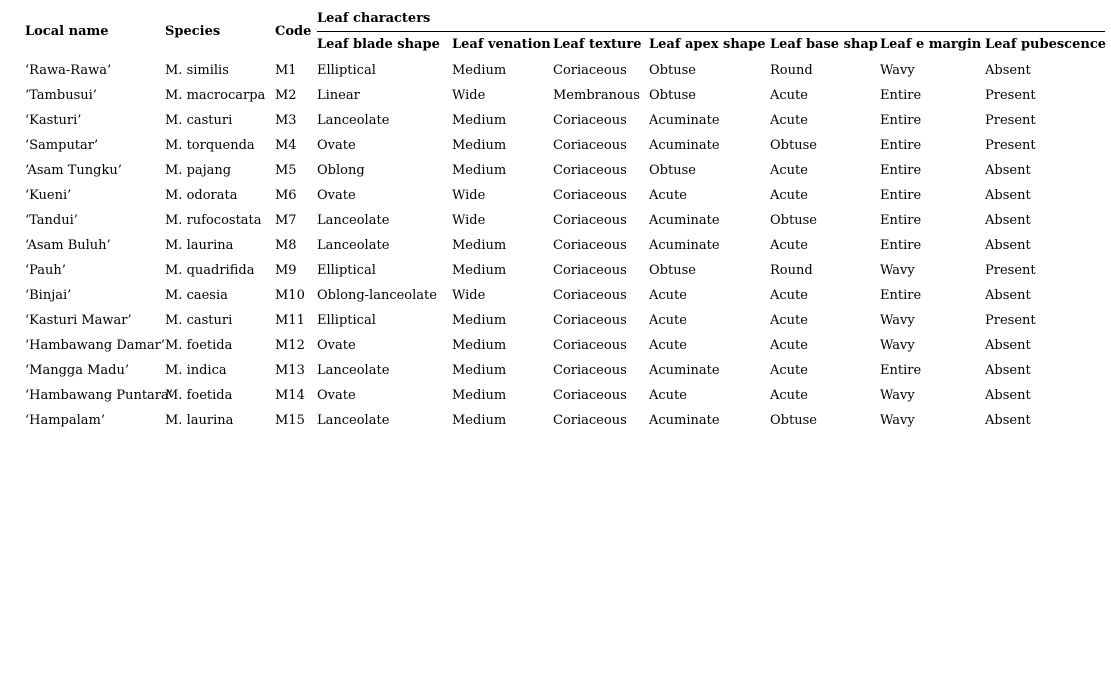 The image size is (1111, 677). What do you see at coordinates (290, 370) in the screenshot?
I see `table-cell: M13` at bounding box center [290, 370].